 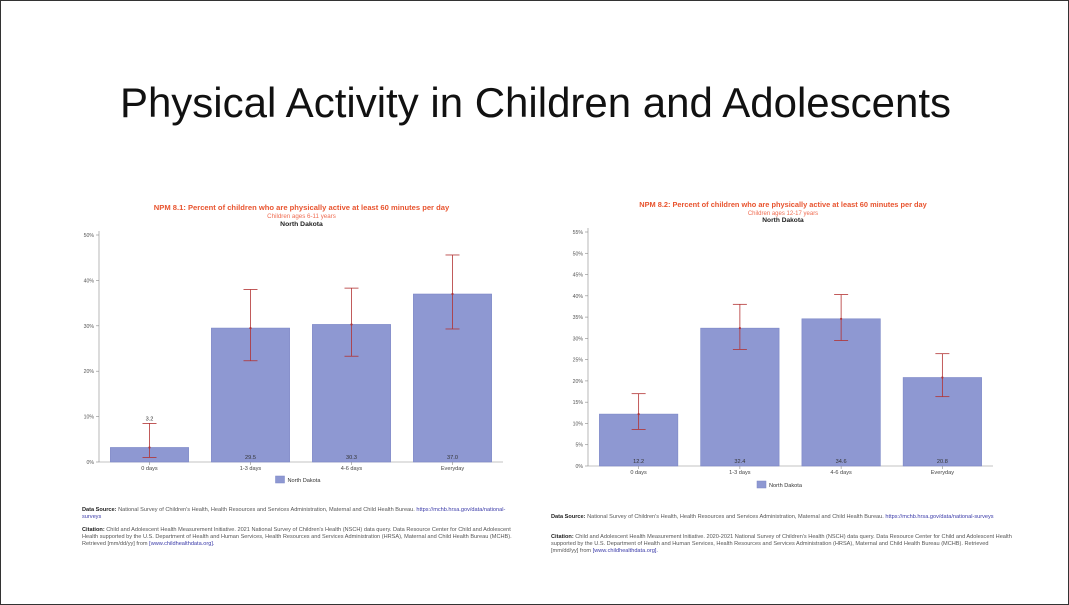 I want to click on data-label: 37.0, so click(x=452, y=458).